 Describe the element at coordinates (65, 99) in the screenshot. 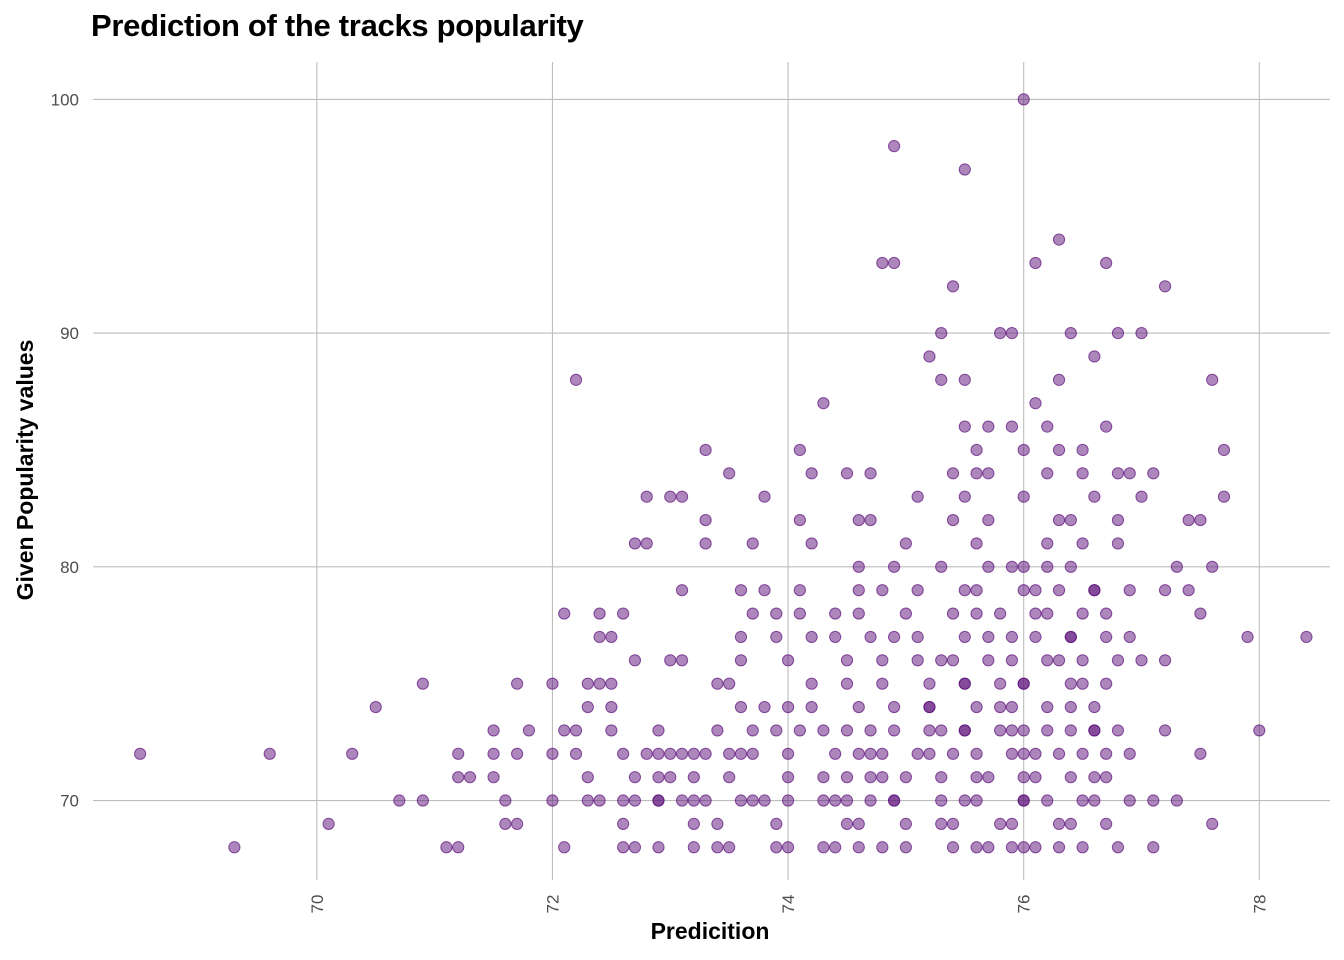

I see `y-tick-label: 100` at that location.